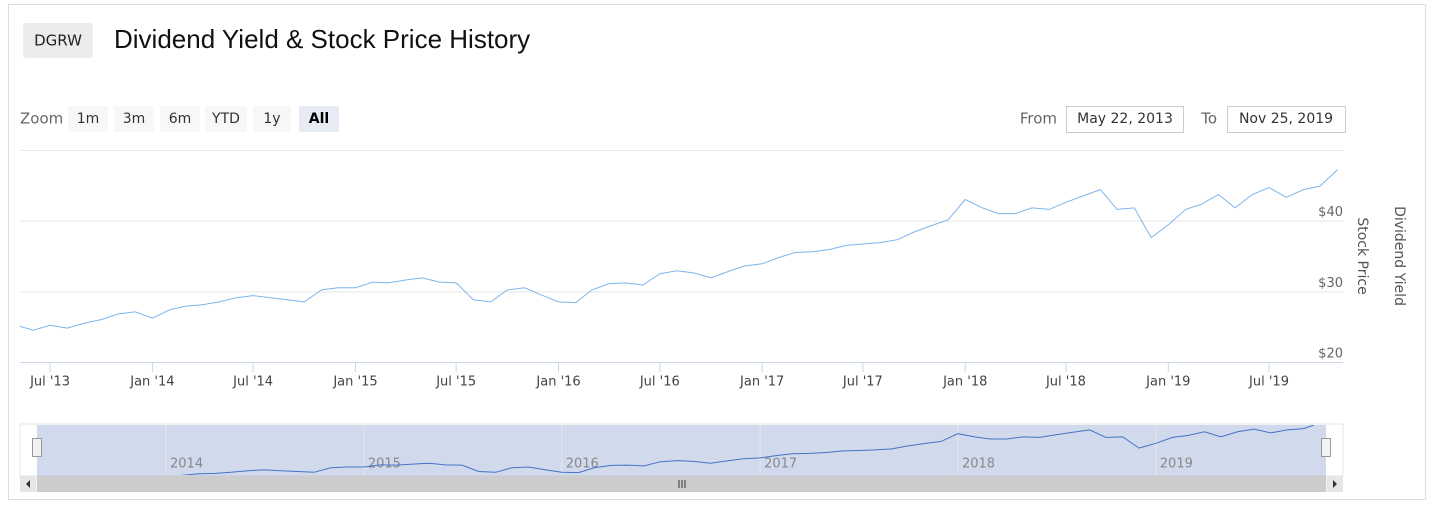 This screenshot has height=508, width=1434. I want to click on x-tick-label: Jul '17, so click(862, 382).